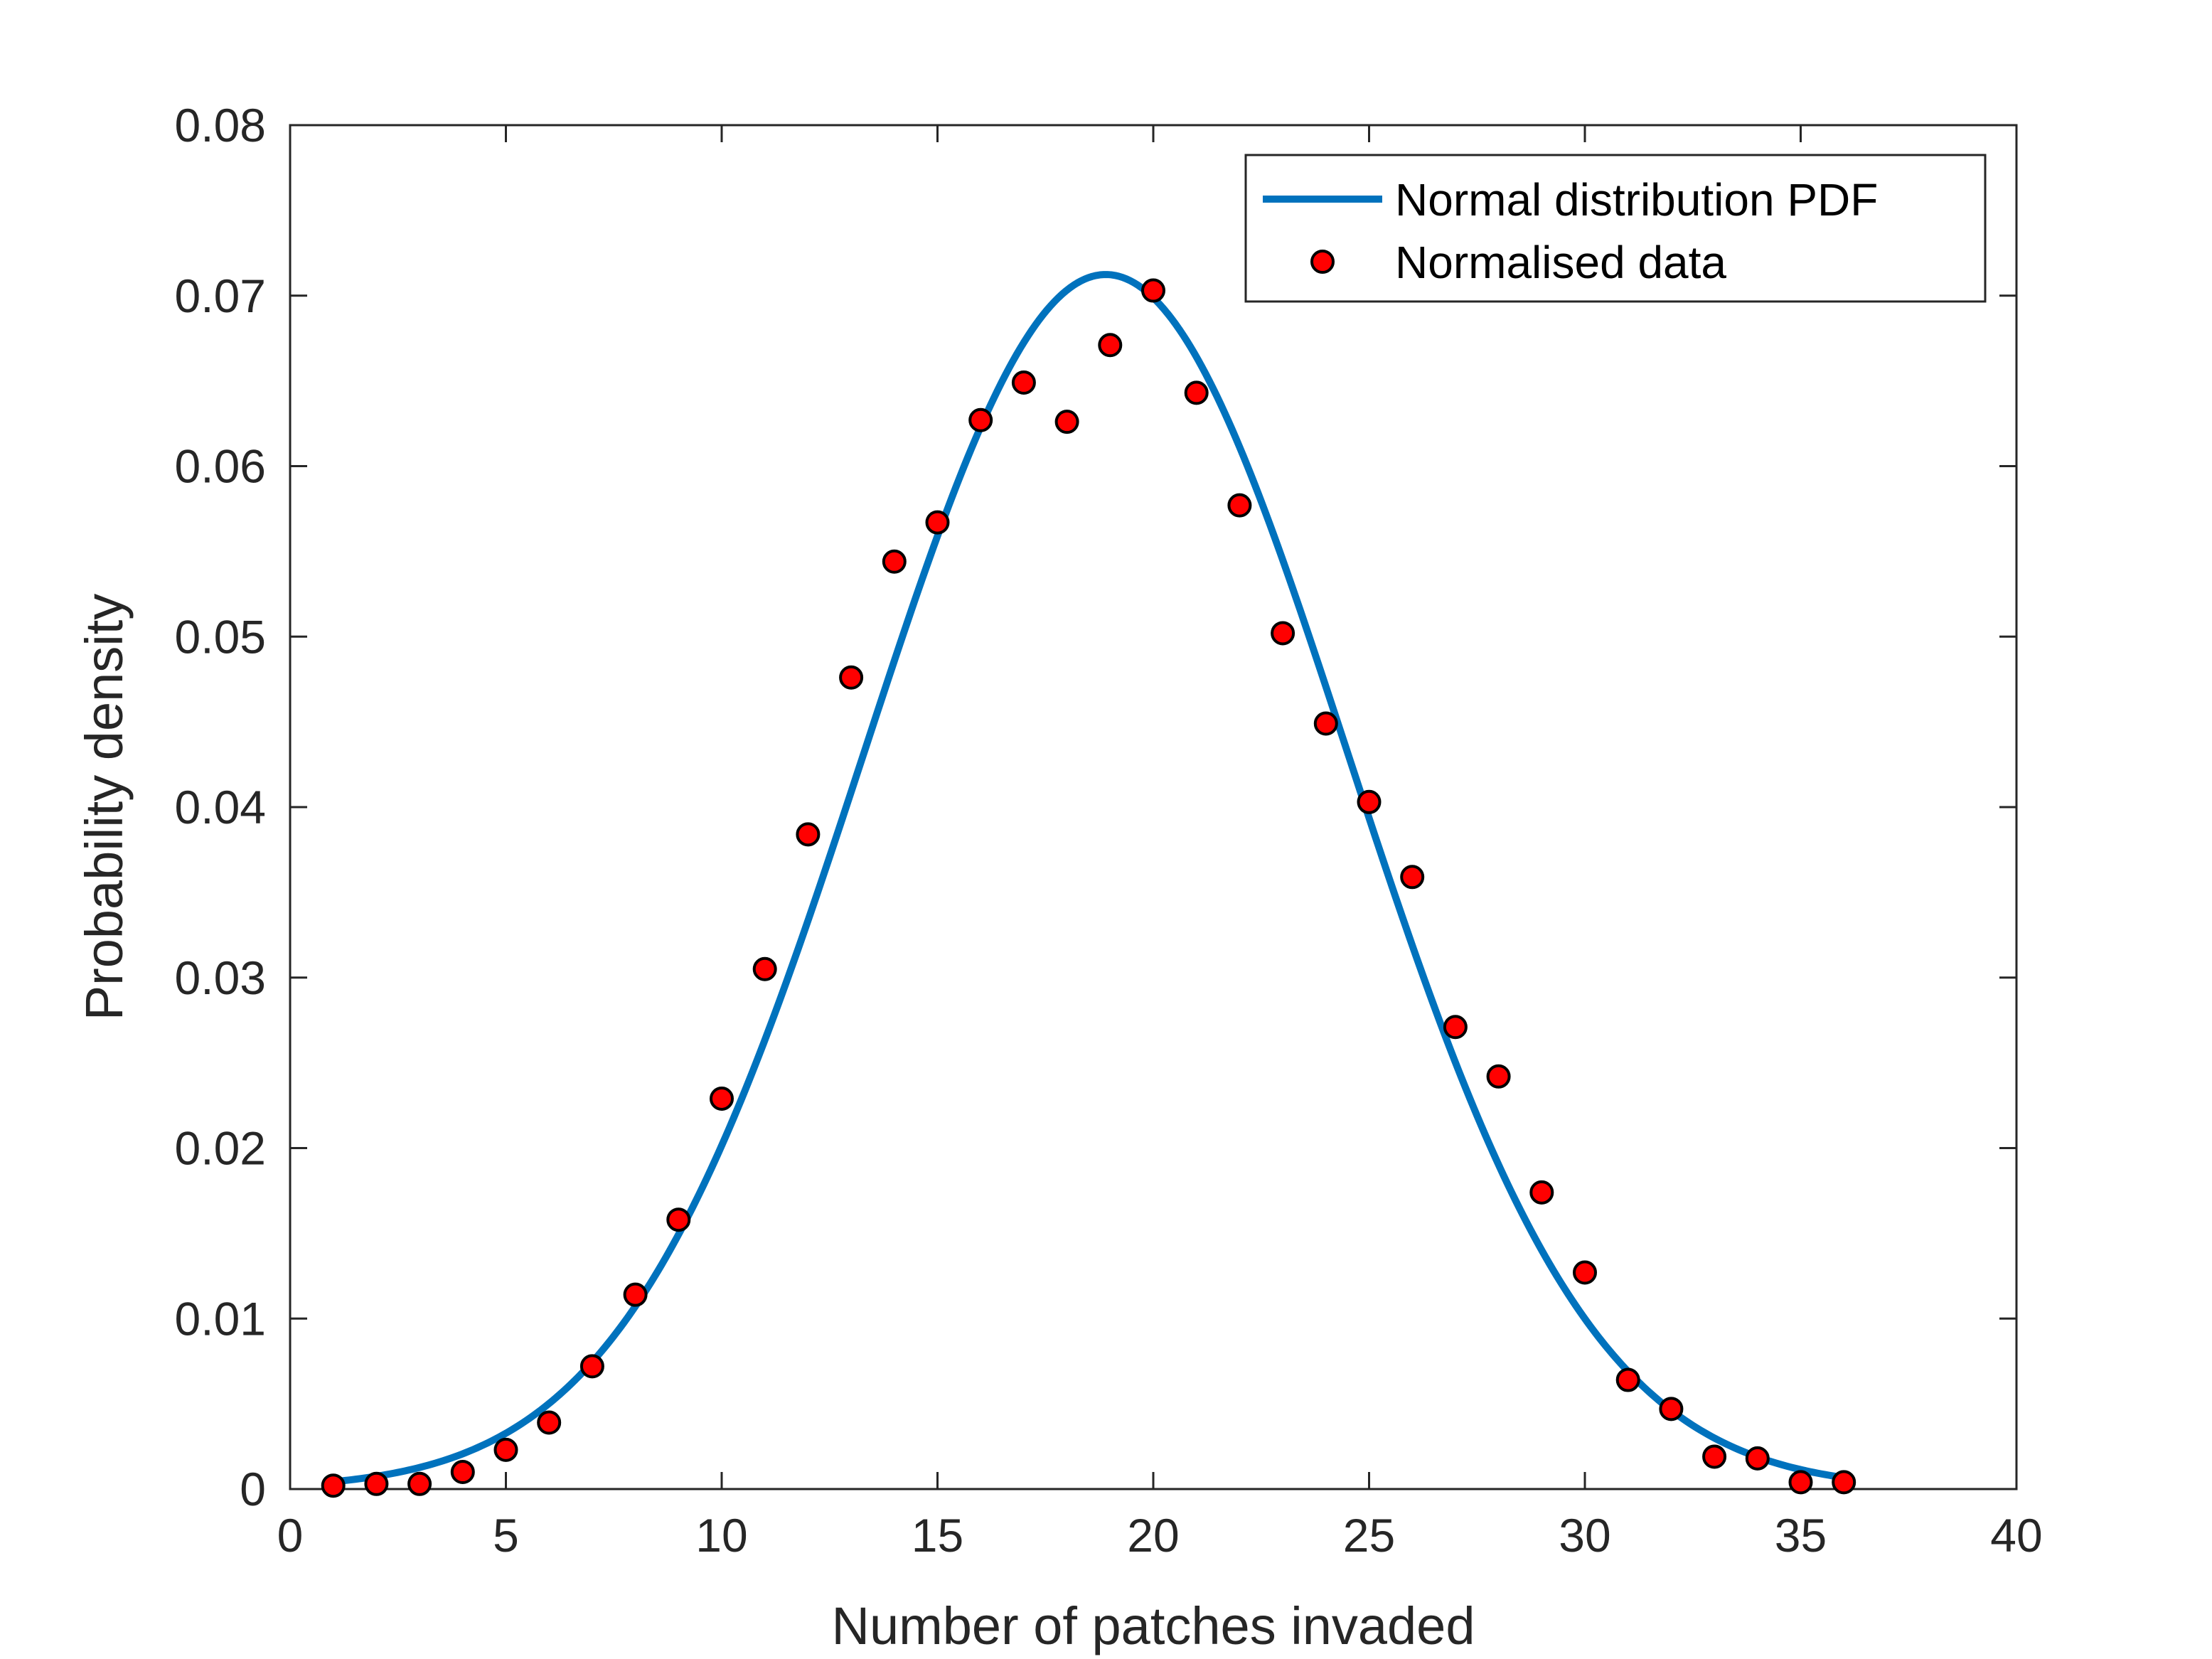  I want to click on legend-label-data: Normalised data, so click(1560, 262).